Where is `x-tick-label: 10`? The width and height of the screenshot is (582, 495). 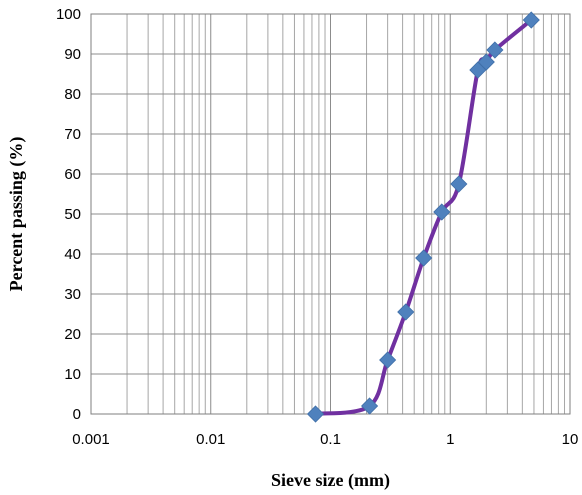 x-tick-label: 10 is located at coordinates (570, 439).